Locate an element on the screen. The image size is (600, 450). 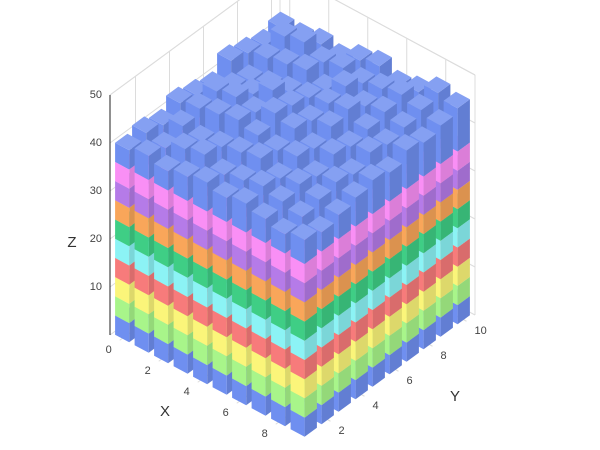
z-tick-label: 20 is located at coordinates (96, 239).